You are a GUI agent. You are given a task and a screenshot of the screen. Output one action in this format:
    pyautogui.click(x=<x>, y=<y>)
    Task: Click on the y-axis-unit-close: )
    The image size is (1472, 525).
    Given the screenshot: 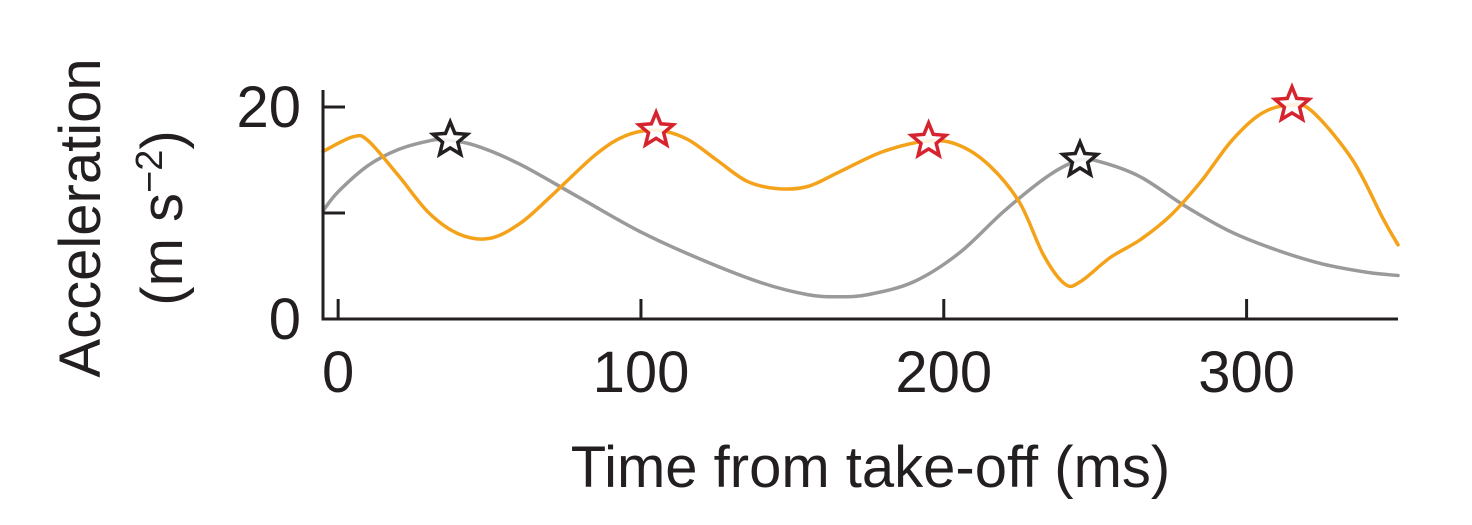 What is the action you would take?
    pyautogui.click(x=162, y=139)
    